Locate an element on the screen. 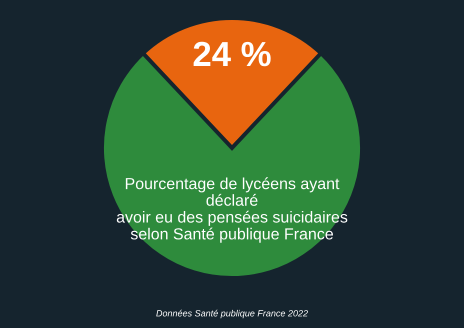  text: Données Santé publique France 2022 is located at coordinates (232, 314).